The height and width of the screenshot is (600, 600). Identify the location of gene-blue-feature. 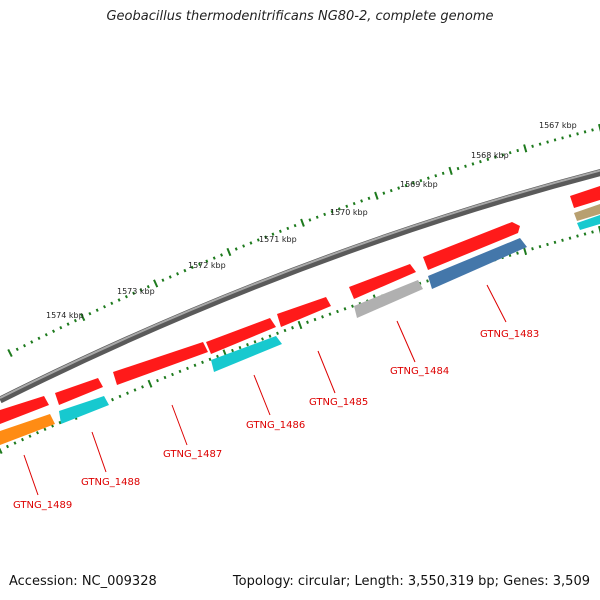
(477, 263).